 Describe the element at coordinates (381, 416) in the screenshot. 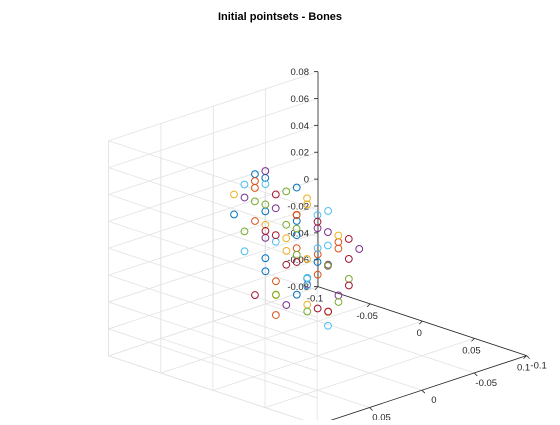

I see `y-tick-label: 0.05` at that location.